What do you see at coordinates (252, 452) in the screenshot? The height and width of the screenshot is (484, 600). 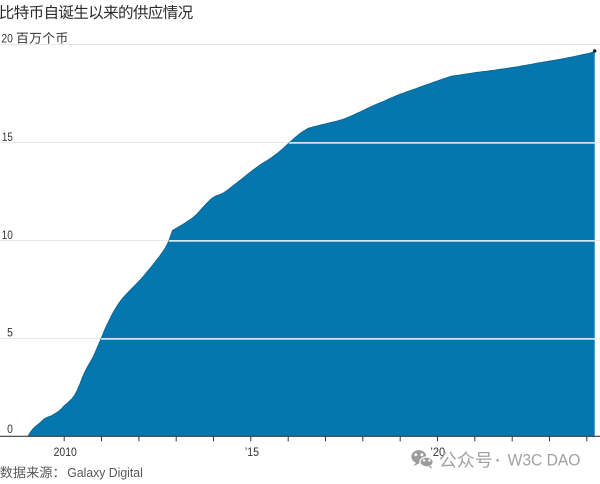 I see `svg-text: ’15` at bounding box center [252, 452].